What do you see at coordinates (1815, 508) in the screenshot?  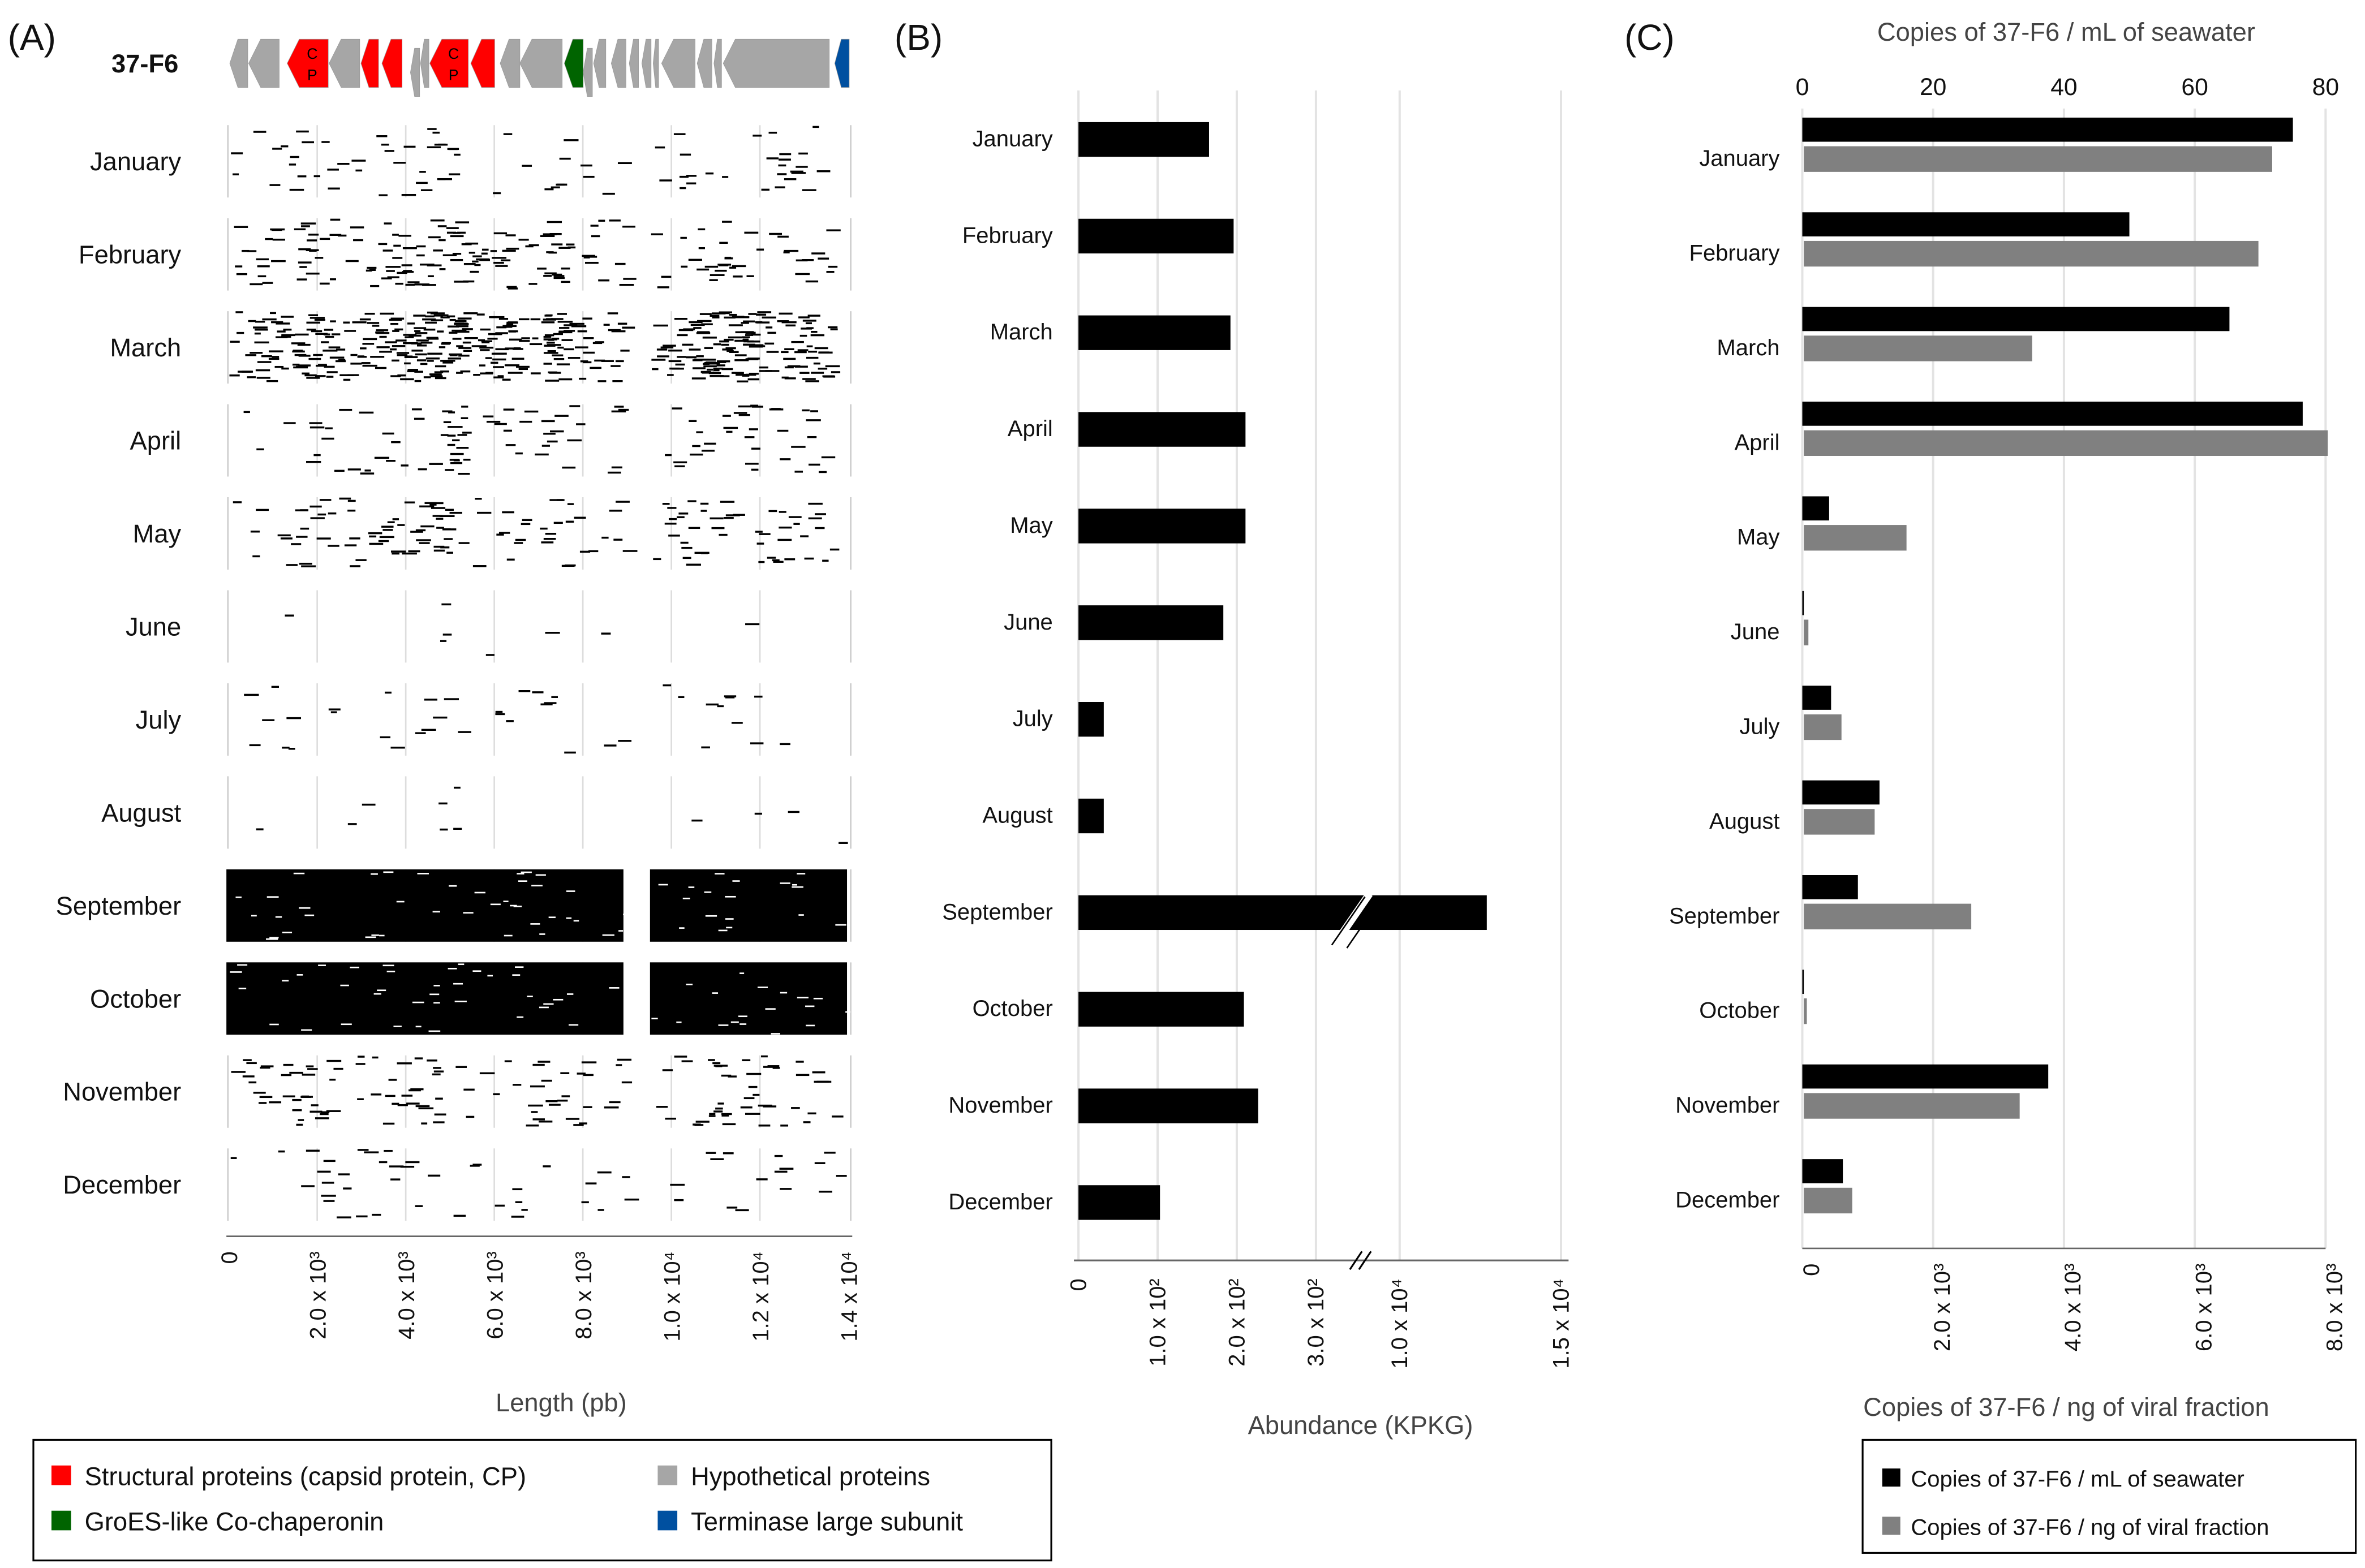 I see `bar-seawater-may` at bounding box center [1815, 508].